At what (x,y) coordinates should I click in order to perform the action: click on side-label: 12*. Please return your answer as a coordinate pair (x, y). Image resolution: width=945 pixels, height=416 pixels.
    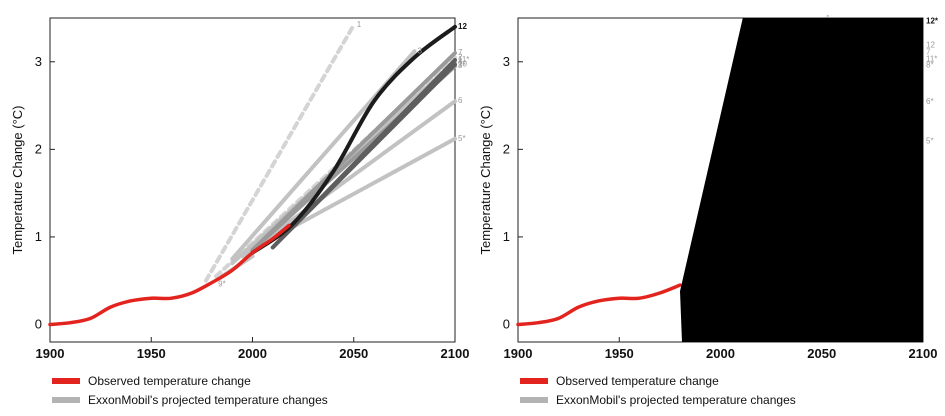
    Looking at the image, I should click on (932, 21).